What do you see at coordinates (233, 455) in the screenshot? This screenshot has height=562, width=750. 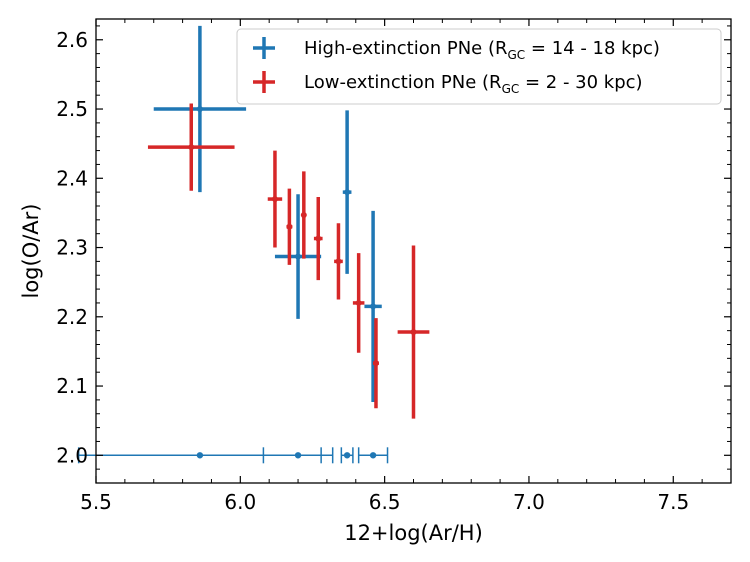 I see `typical-error-bars` at bounding box center [233, 455].